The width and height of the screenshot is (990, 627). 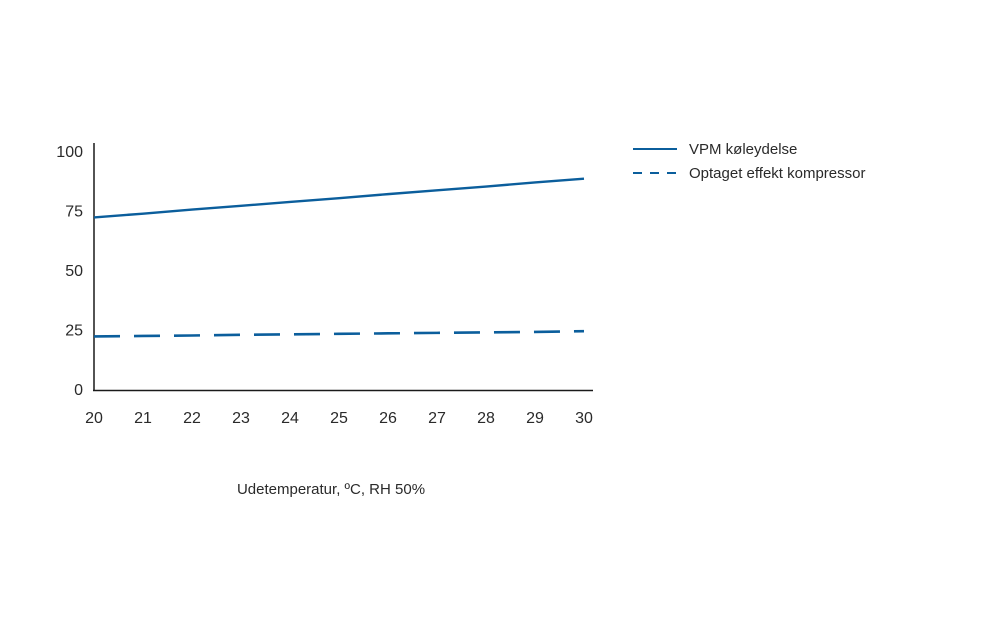 I want to click on x-tick-label: 28, so click(x=486, y=418).